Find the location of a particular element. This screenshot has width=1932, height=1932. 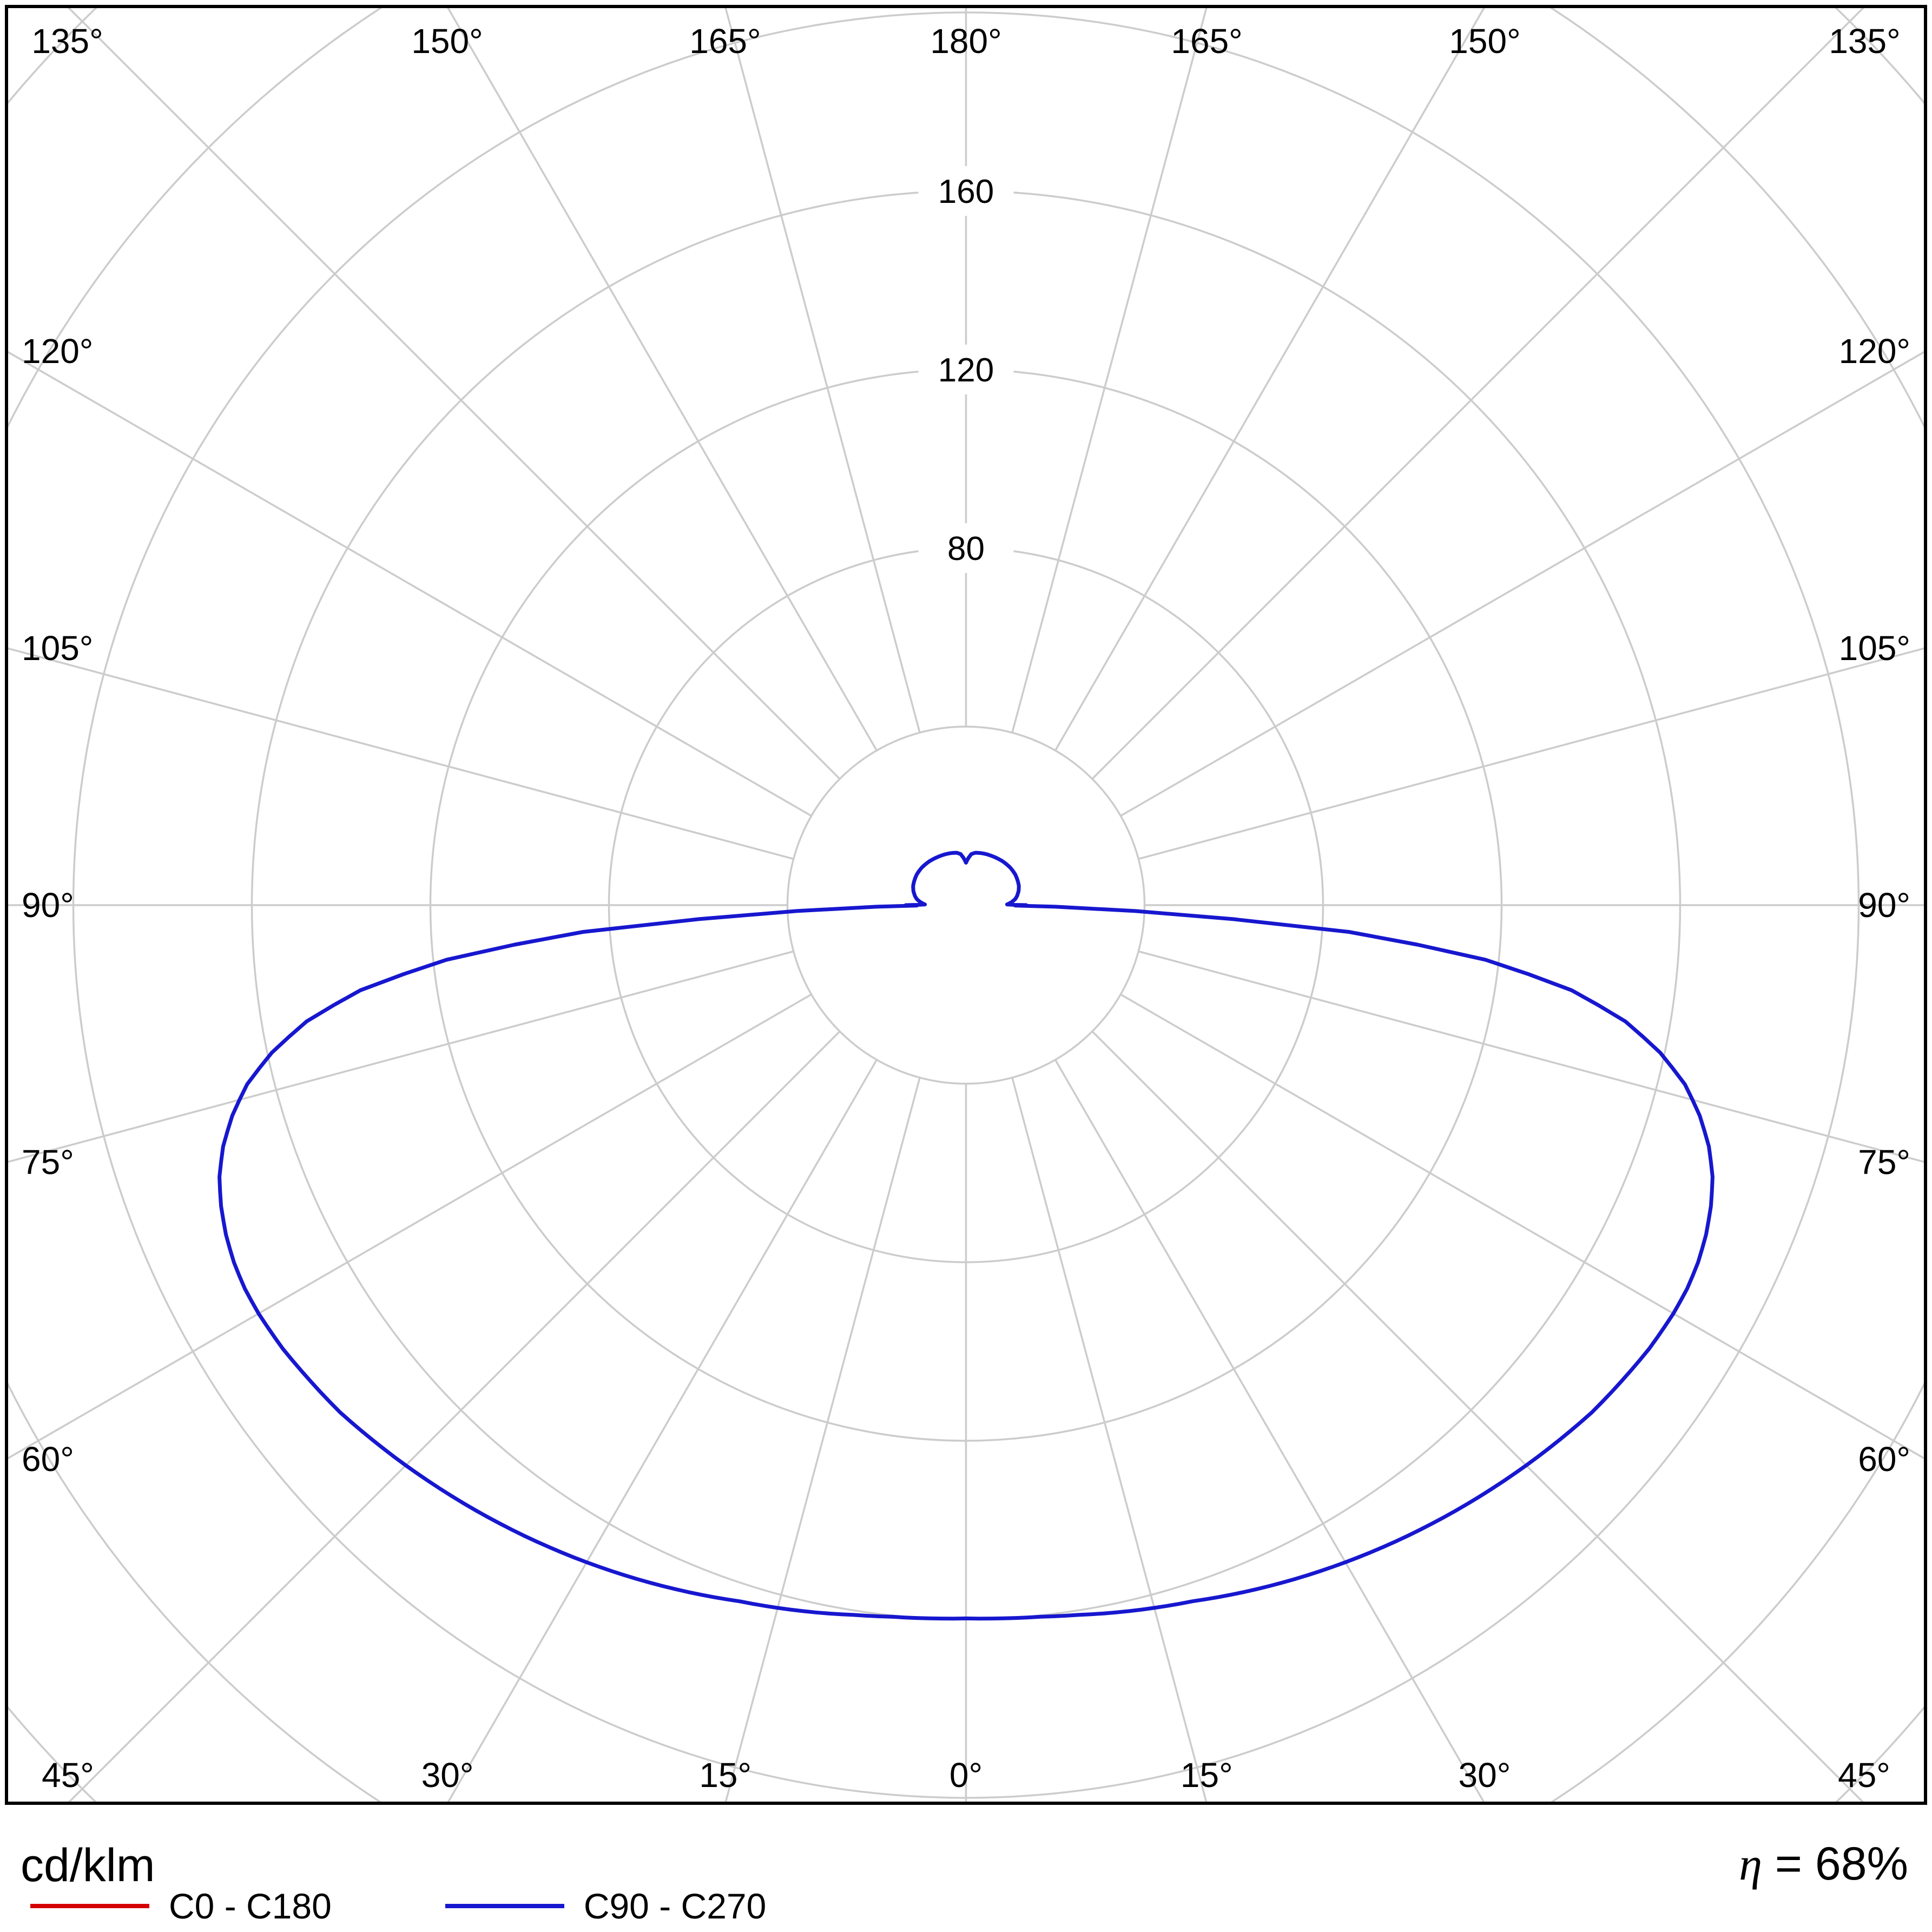

radial-tick-label: 120 is located at coordinates (966, 370).